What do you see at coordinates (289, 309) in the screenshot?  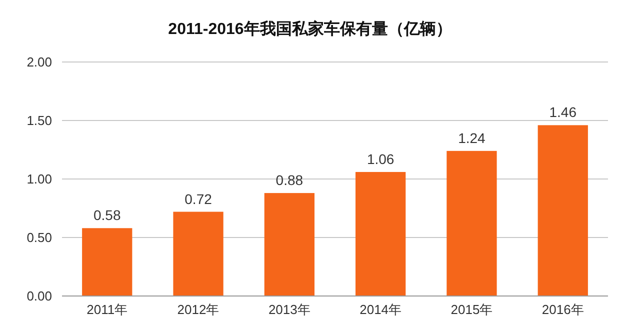 I see `x-tick-label: 2013年` at bounding box center [289, 309].